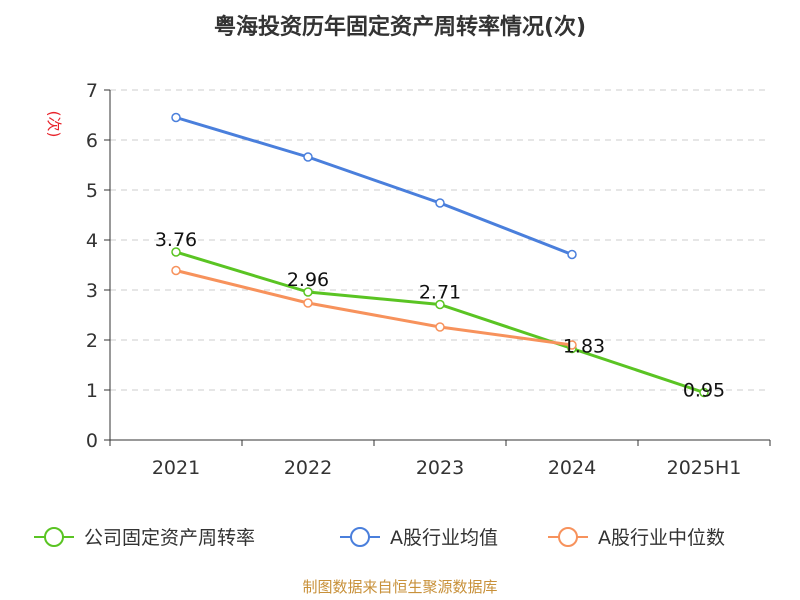  What do you see at coordinates (440, 468) in the screenshot?
I see `x-tick-label: 2023` at bounding box center [440, 468].